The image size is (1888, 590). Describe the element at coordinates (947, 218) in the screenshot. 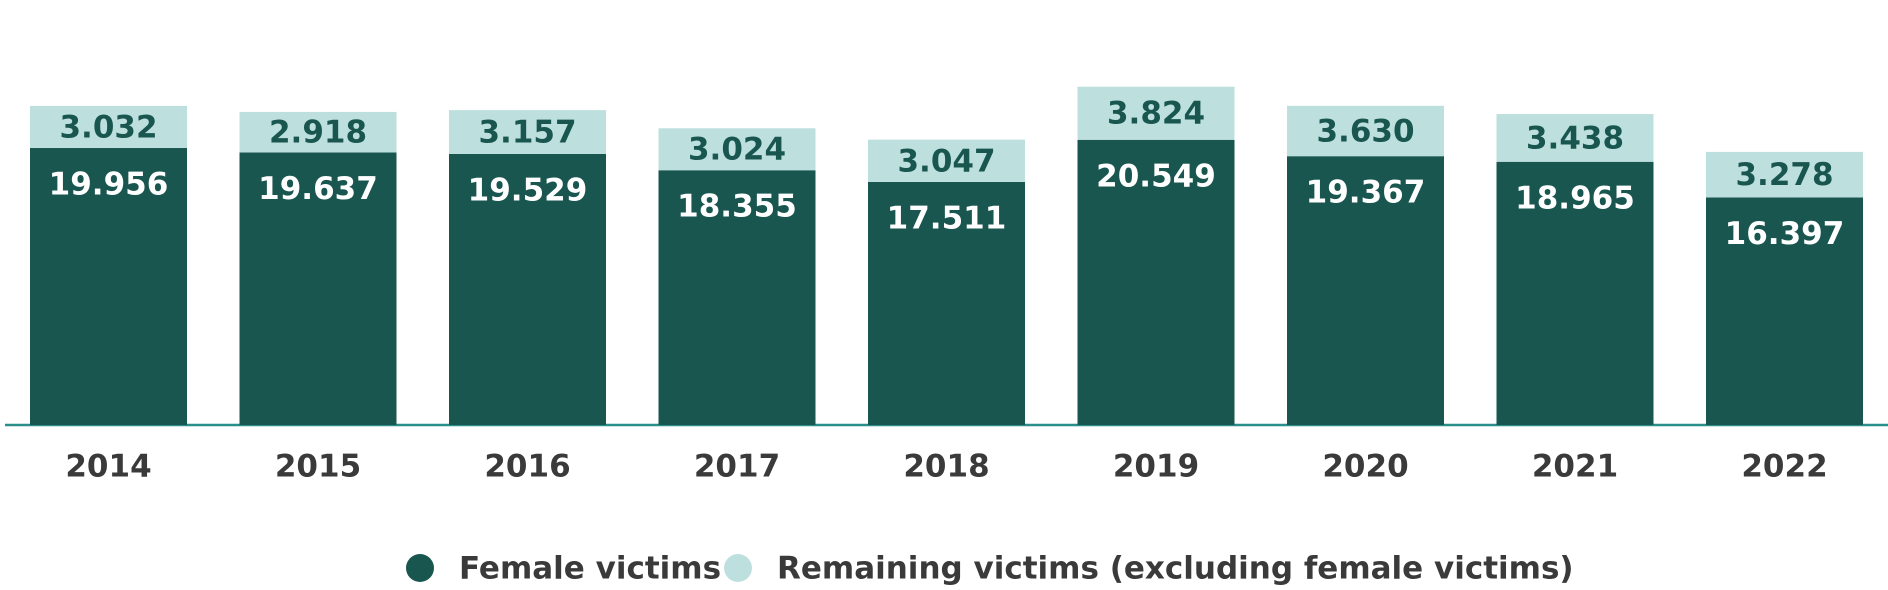

I see `value-label: 17.511` at that location.